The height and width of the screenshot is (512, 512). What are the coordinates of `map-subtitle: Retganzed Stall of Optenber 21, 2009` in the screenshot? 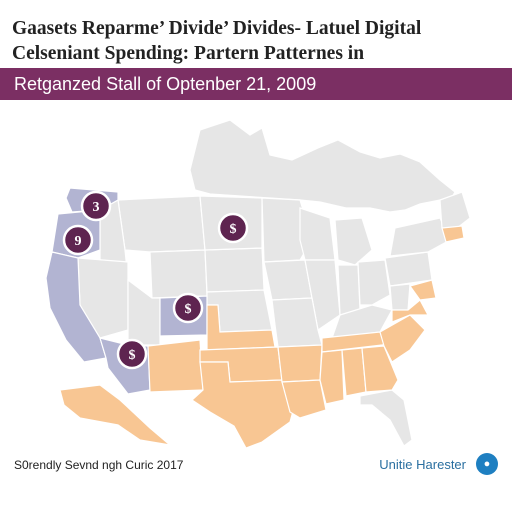 It's located at (256, 84).